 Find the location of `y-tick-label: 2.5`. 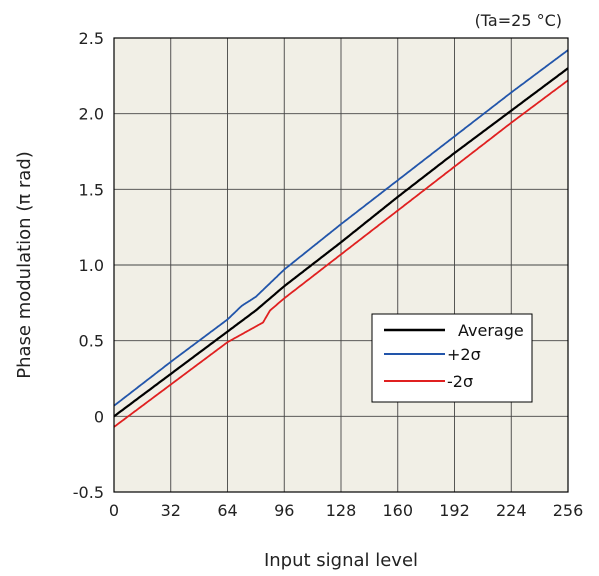

y-tick-label: 2.5 is located at coordinates (91, 38).